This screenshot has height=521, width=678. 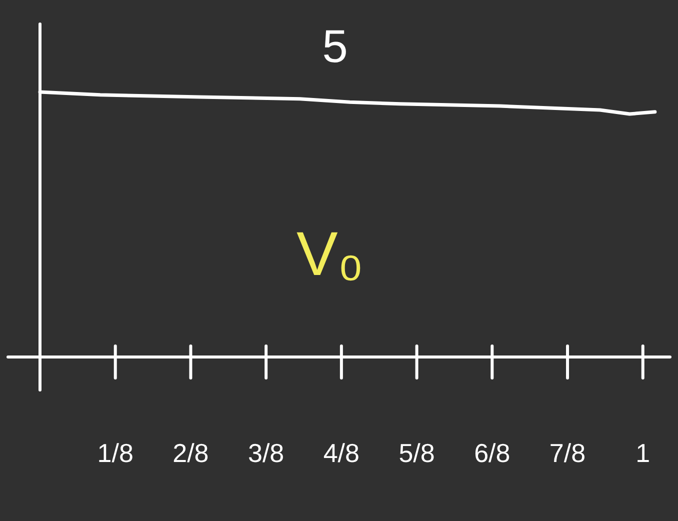 What do you see at coordinates (341, 453) in the screenshot?
I see `x-tick-label: 4/8` at bounding box center [341, 453].